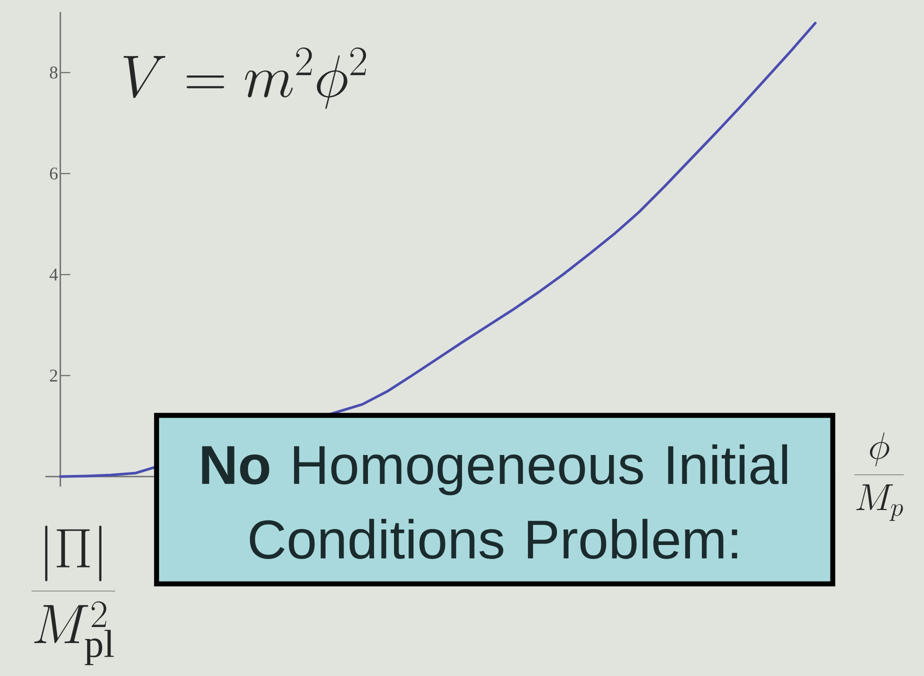 The image size is (924, 676). Describe the element at coordinates (54, 274) in the screenshot. I see `y-tick-label: 4` at that location.